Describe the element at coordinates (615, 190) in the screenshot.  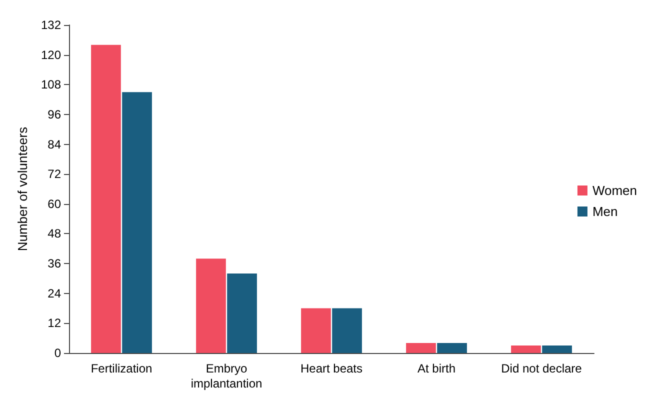
I see `legend-label: Women` at that location.